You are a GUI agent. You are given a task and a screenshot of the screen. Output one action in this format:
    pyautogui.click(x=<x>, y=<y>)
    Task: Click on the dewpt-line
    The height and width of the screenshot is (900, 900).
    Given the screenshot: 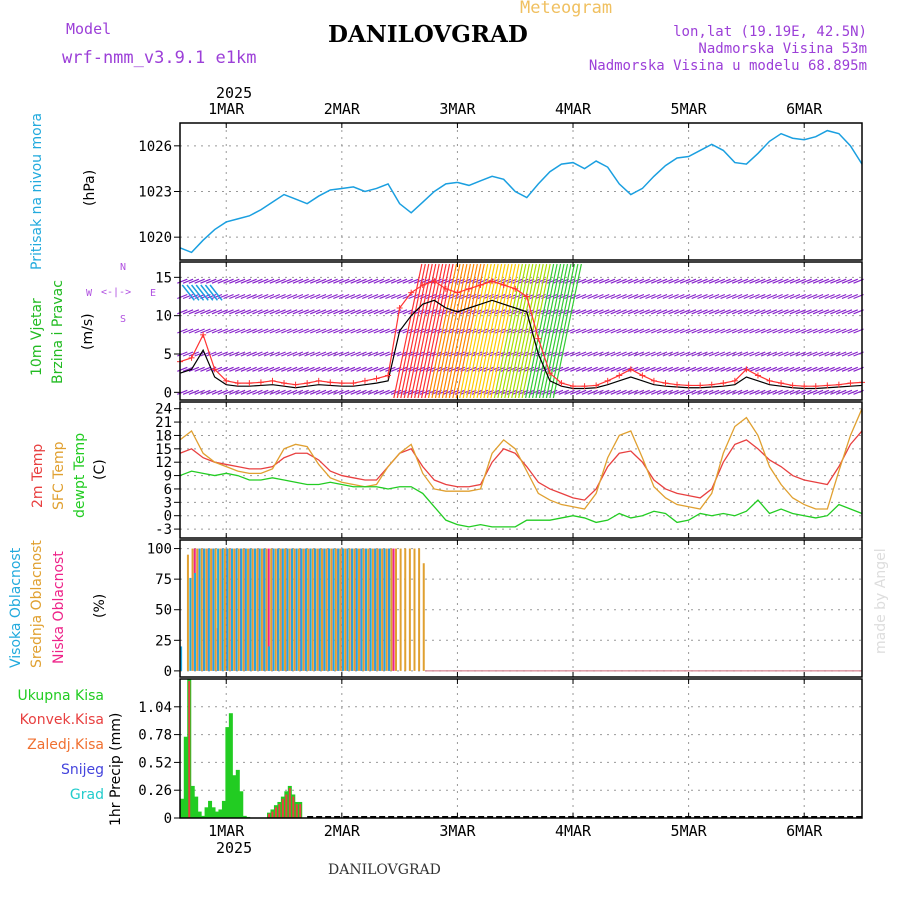 What is the action you would take?
    pyautogui.click(x=521, y=499)
    